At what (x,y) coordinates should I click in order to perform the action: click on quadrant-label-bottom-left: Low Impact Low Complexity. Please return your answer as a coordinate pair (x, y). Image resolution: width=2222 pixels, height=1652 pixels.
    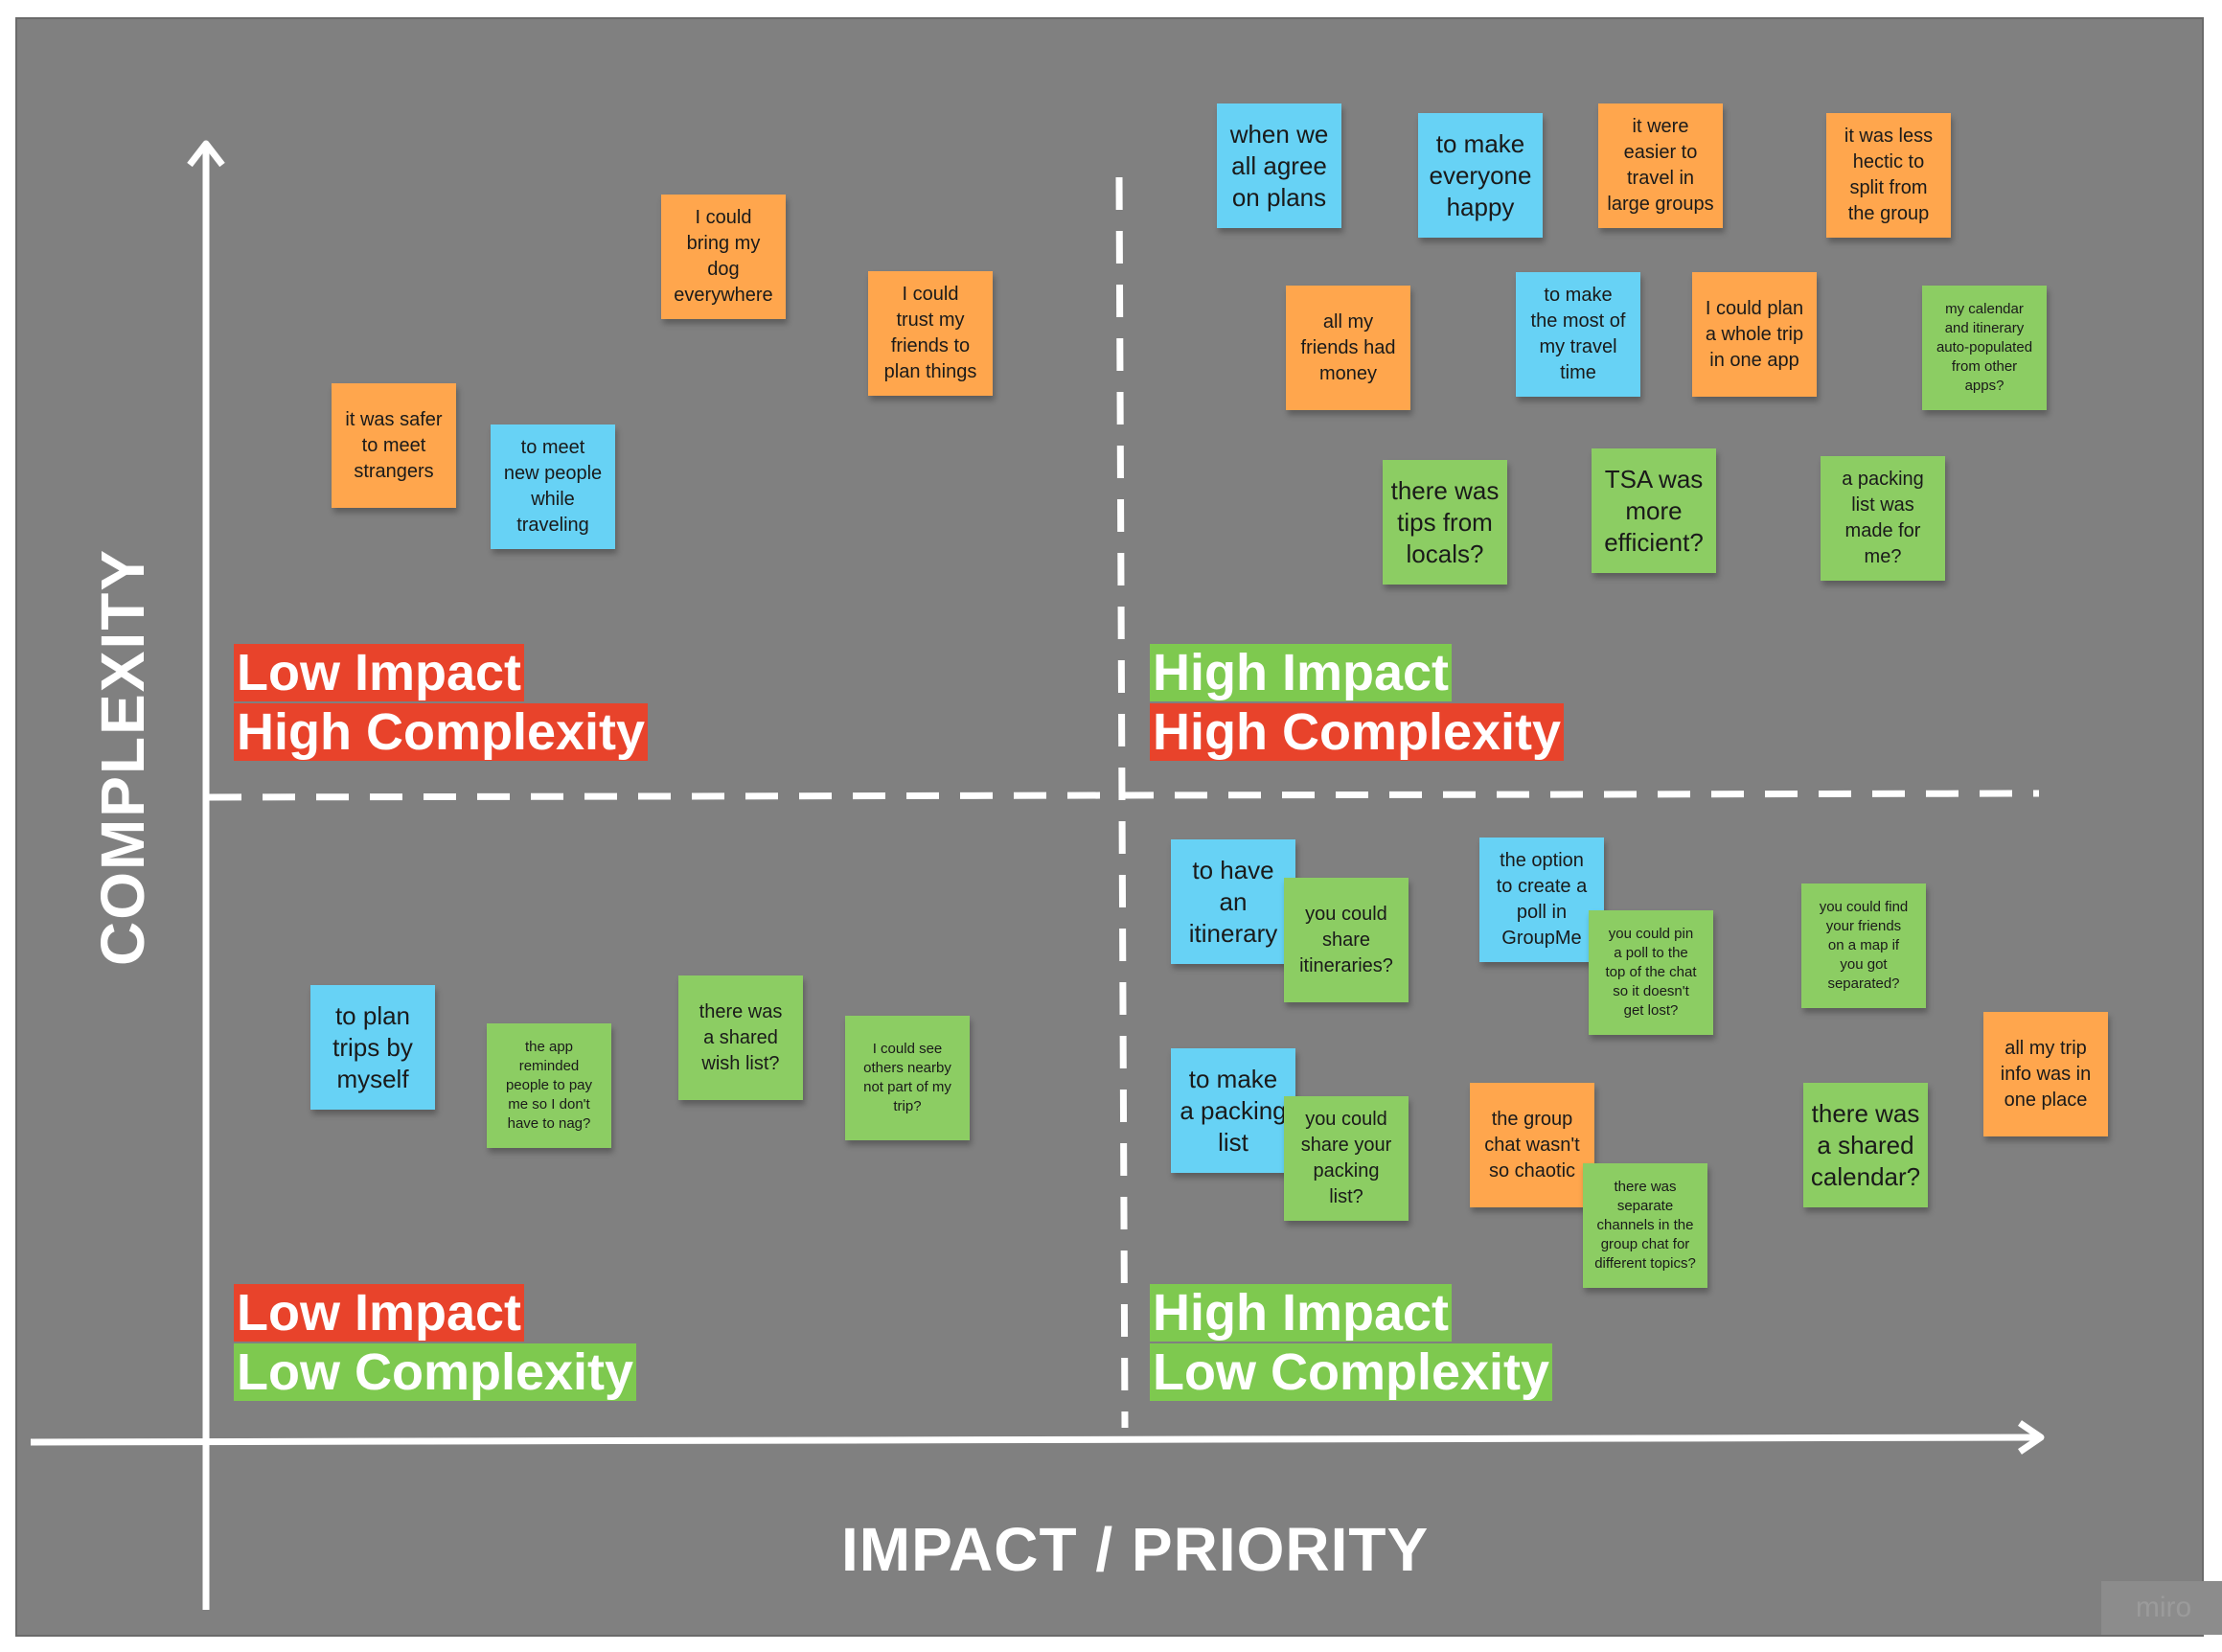
    Looking at the image, I should click on (435, 1343).